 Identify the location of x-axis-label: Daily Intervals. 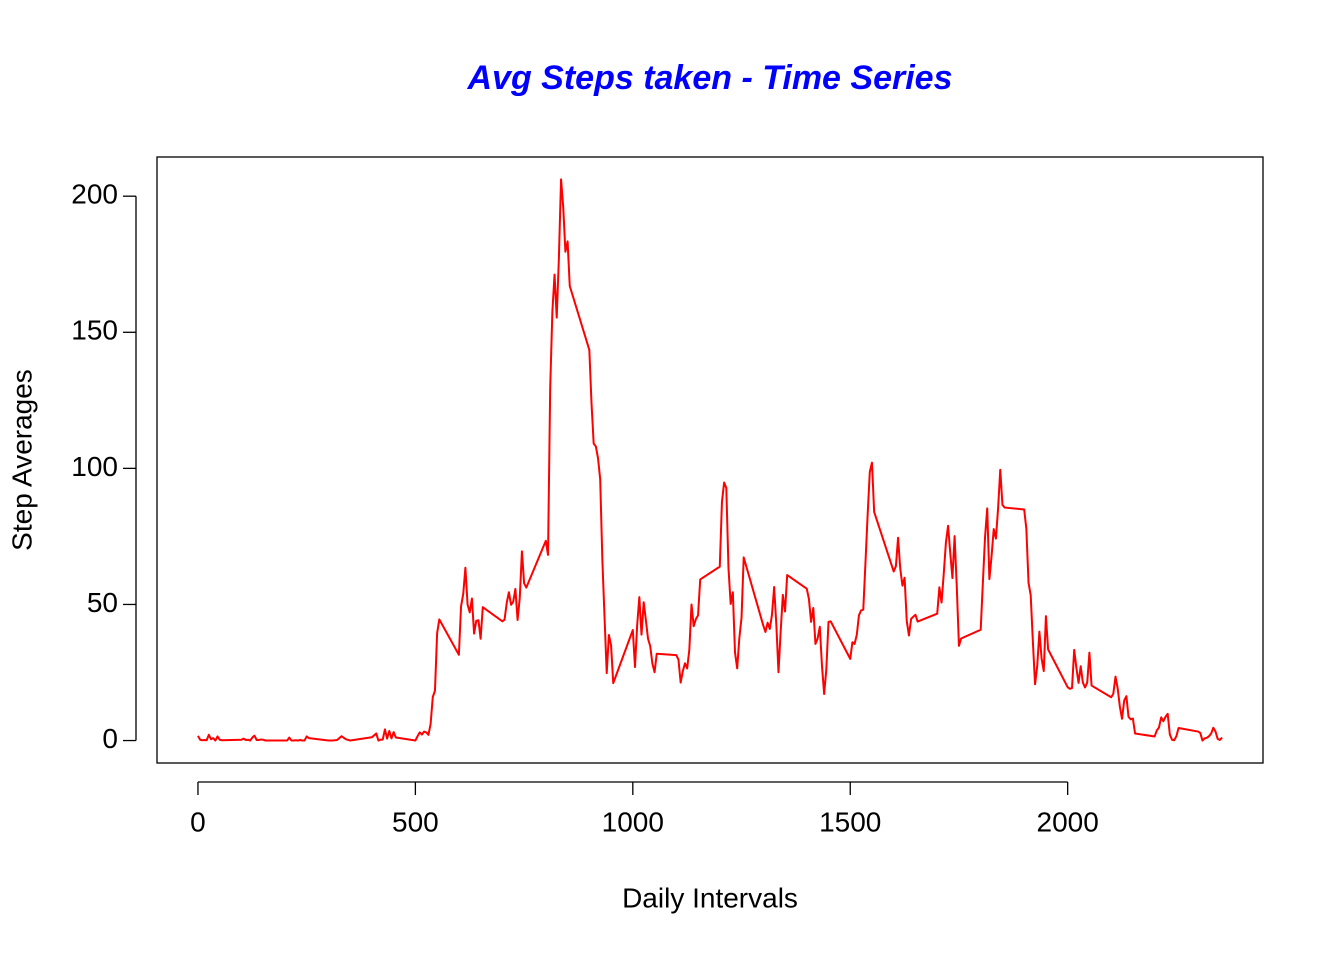
(710, 897).